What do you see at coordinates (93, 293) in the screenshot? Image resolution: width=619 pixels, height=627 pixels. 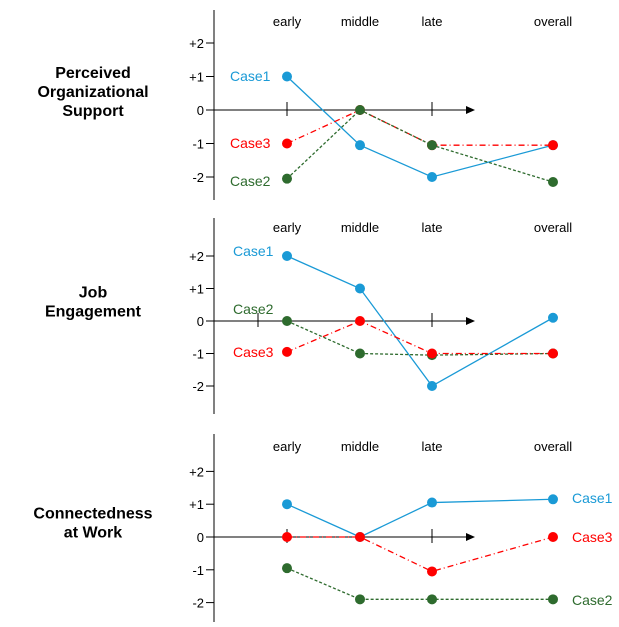 I see `chart-title-line: Job` at bounding box center [93, 293].